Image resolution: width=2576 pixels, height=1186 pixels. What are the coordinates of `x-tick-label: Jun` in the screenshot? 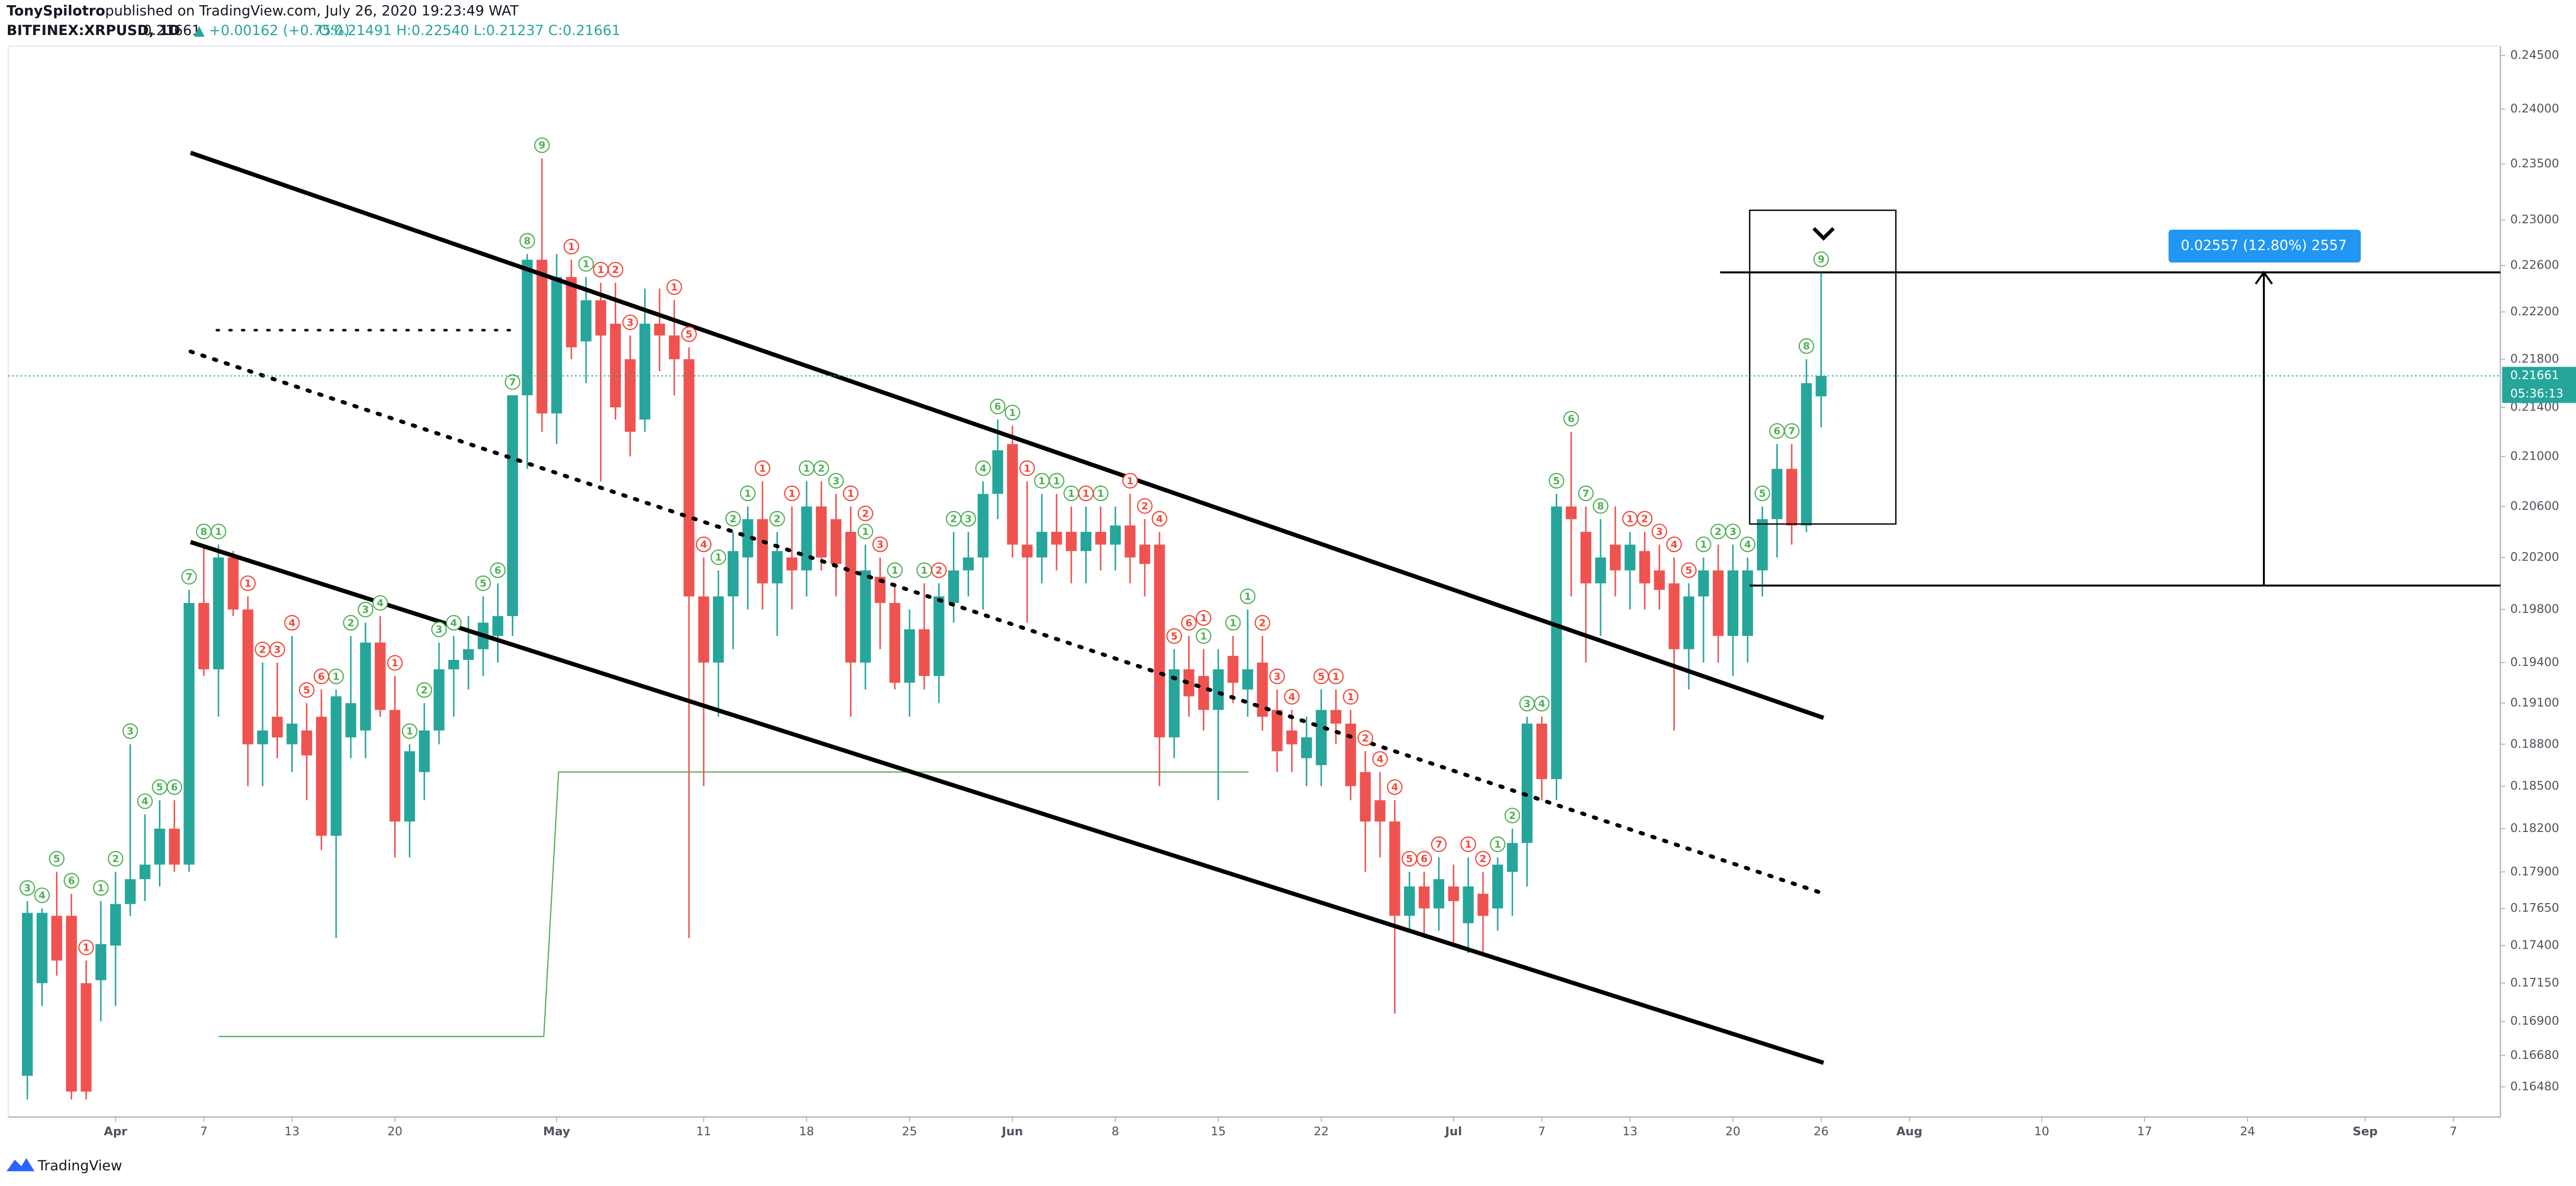 It's located at (1012, 1131).